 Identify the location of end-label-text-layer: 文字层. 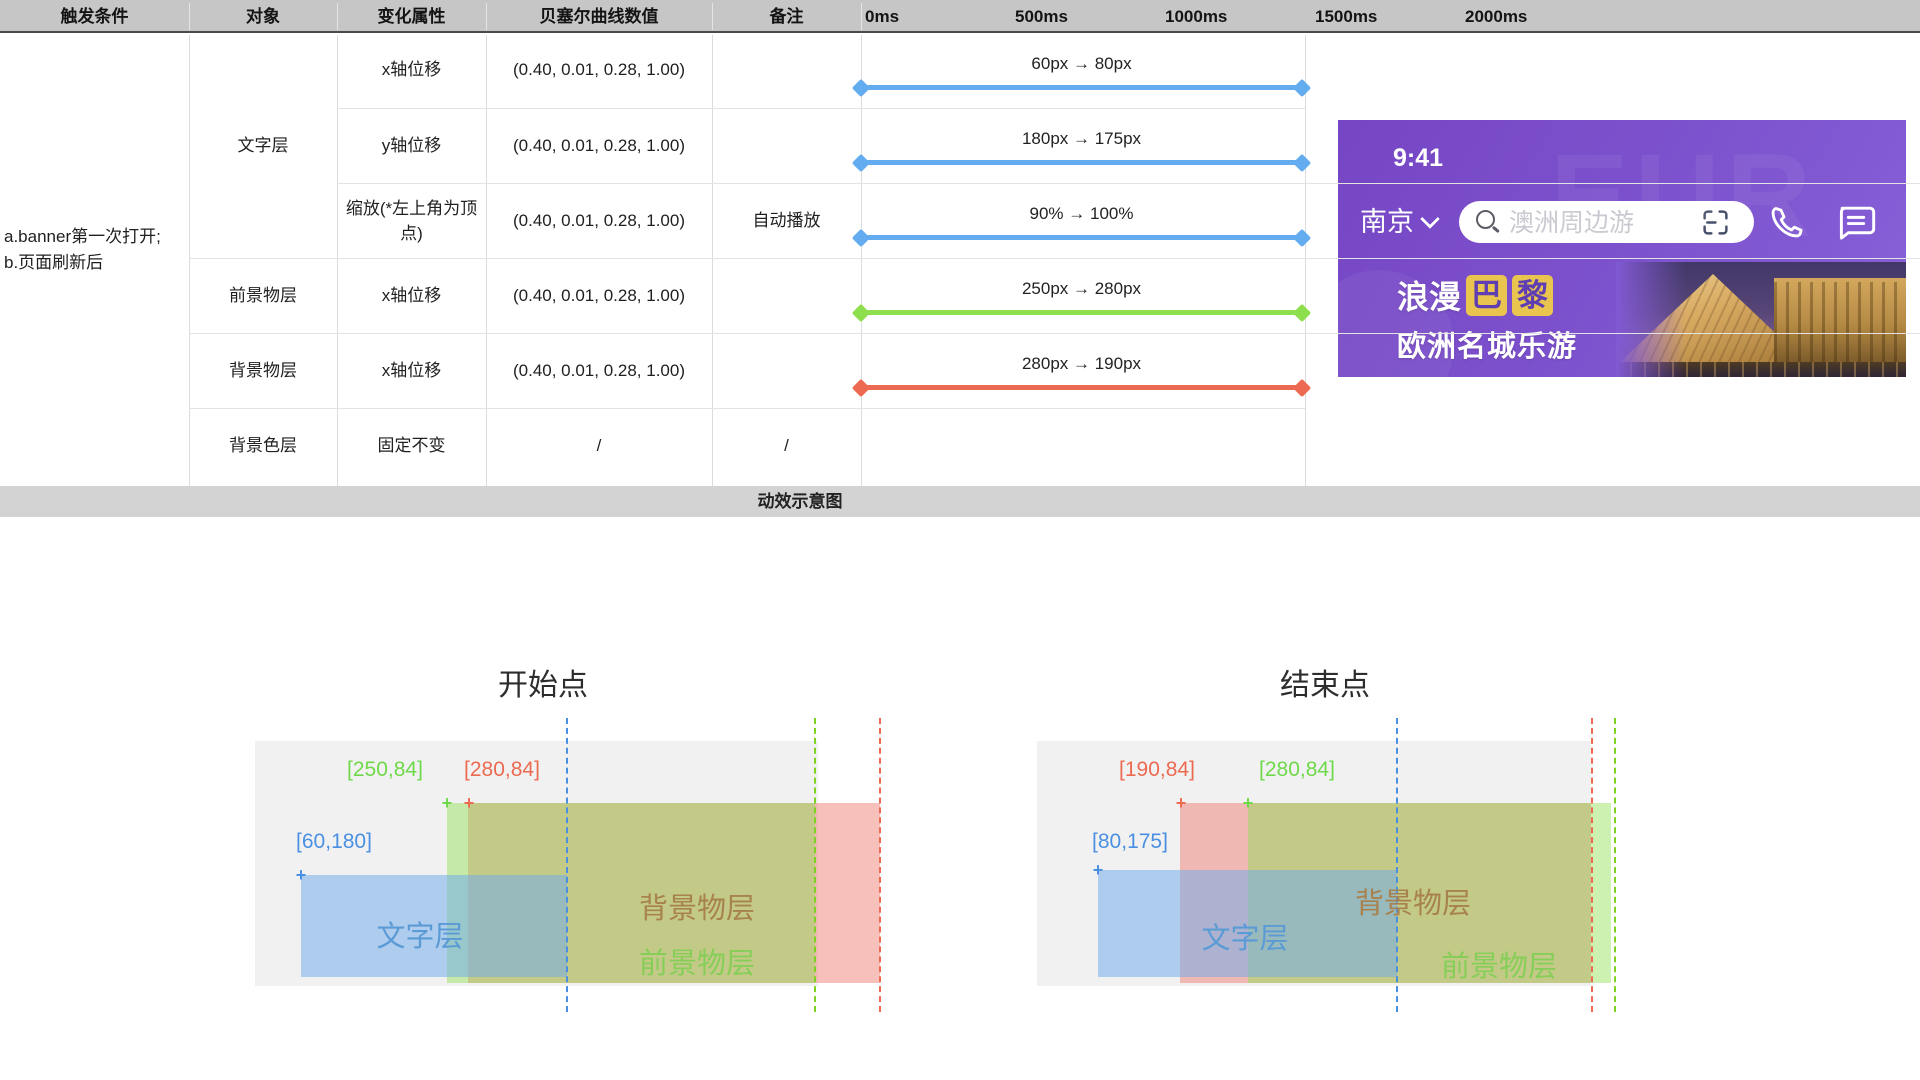
(1245, 939).